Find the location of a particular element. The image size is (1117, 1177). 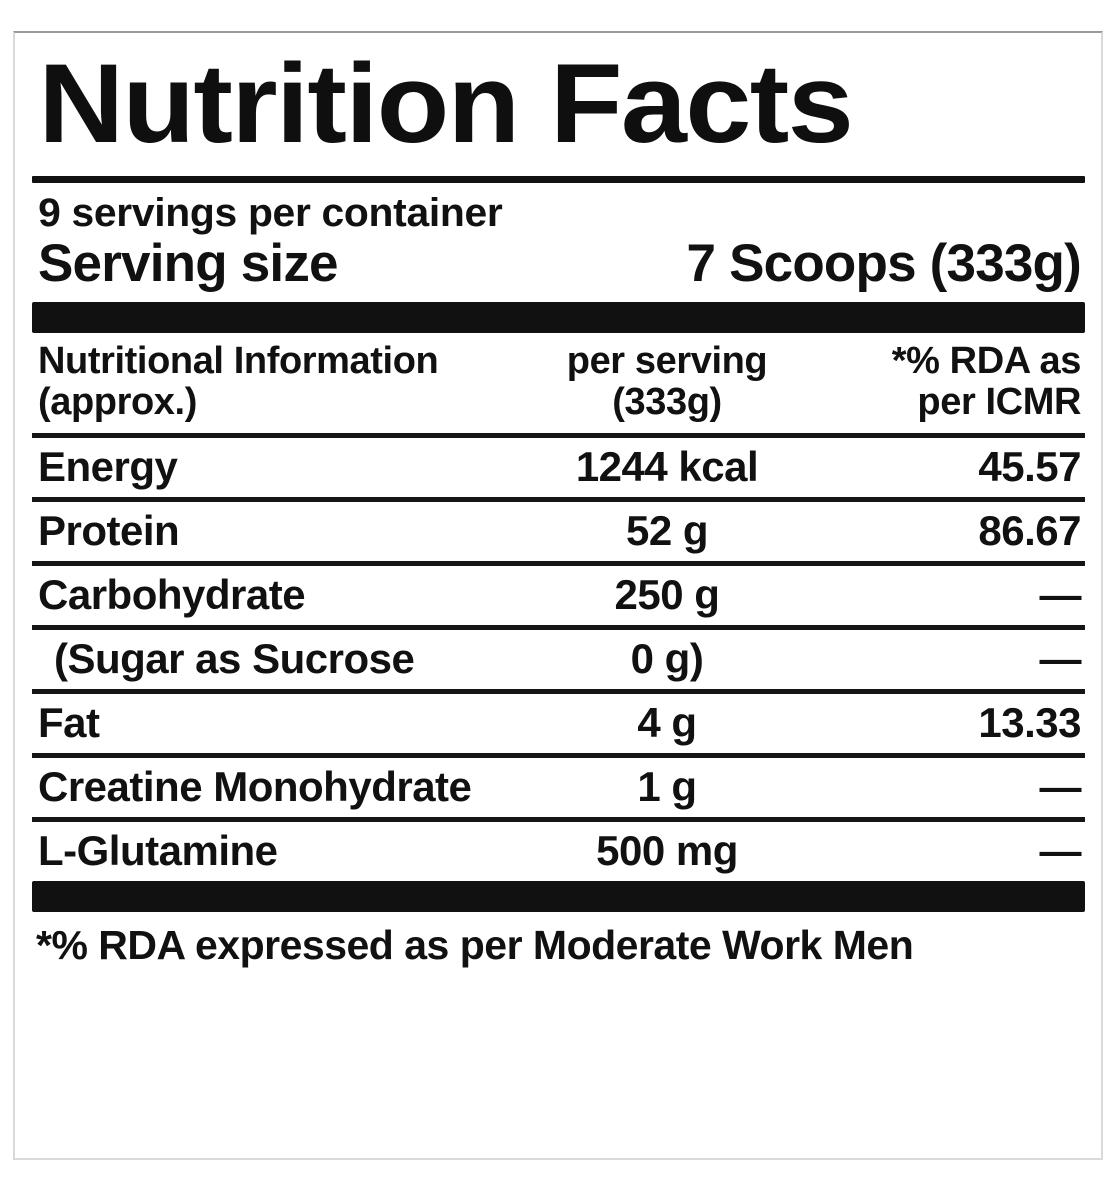

row-nutrient-name: Fat is located at coordinates (69, 722).